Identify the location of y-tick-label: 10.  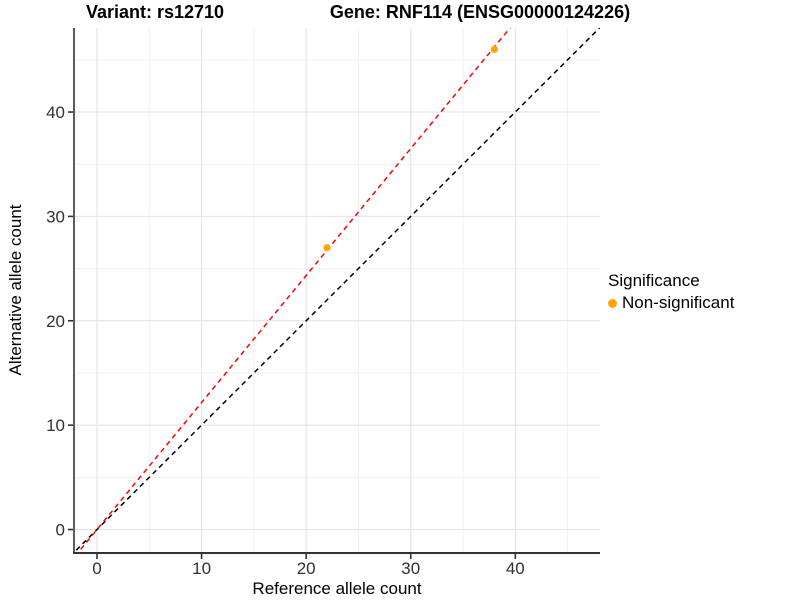
(55, 425).